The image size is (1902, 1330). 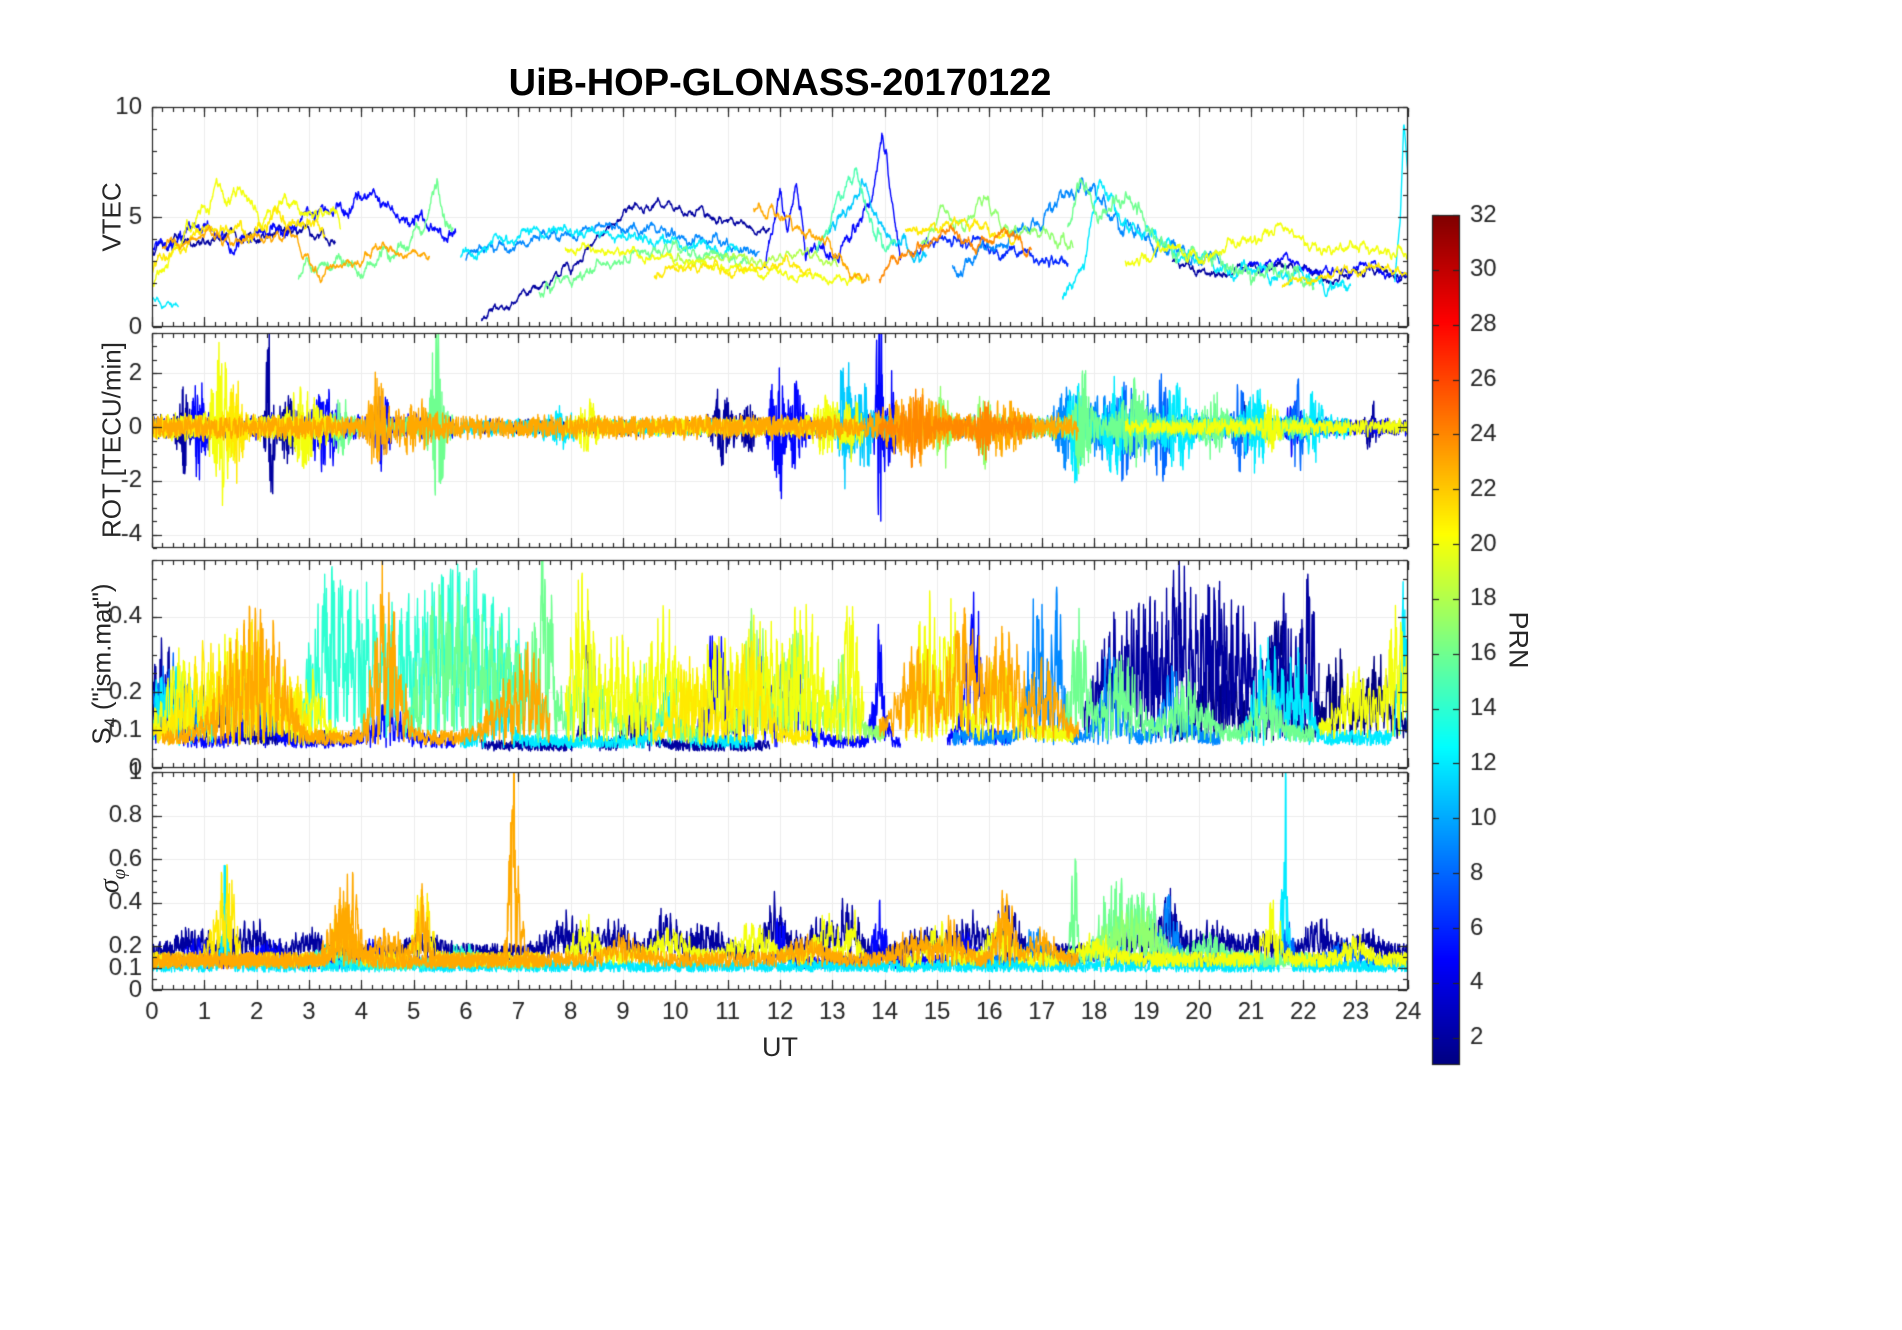 What do you see at coordinates (119, 874) in the screenshot?
I see `sigma-label-sub: φ` at bounding box center [119, 874].